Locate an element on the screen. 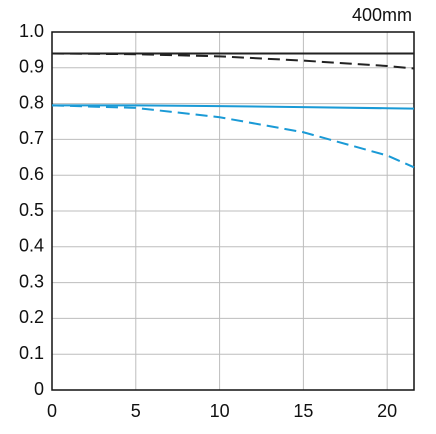 The width and height of the screenshot is (436, 434). y-tick-label: 0.4 is located at coordinates (31, 246).